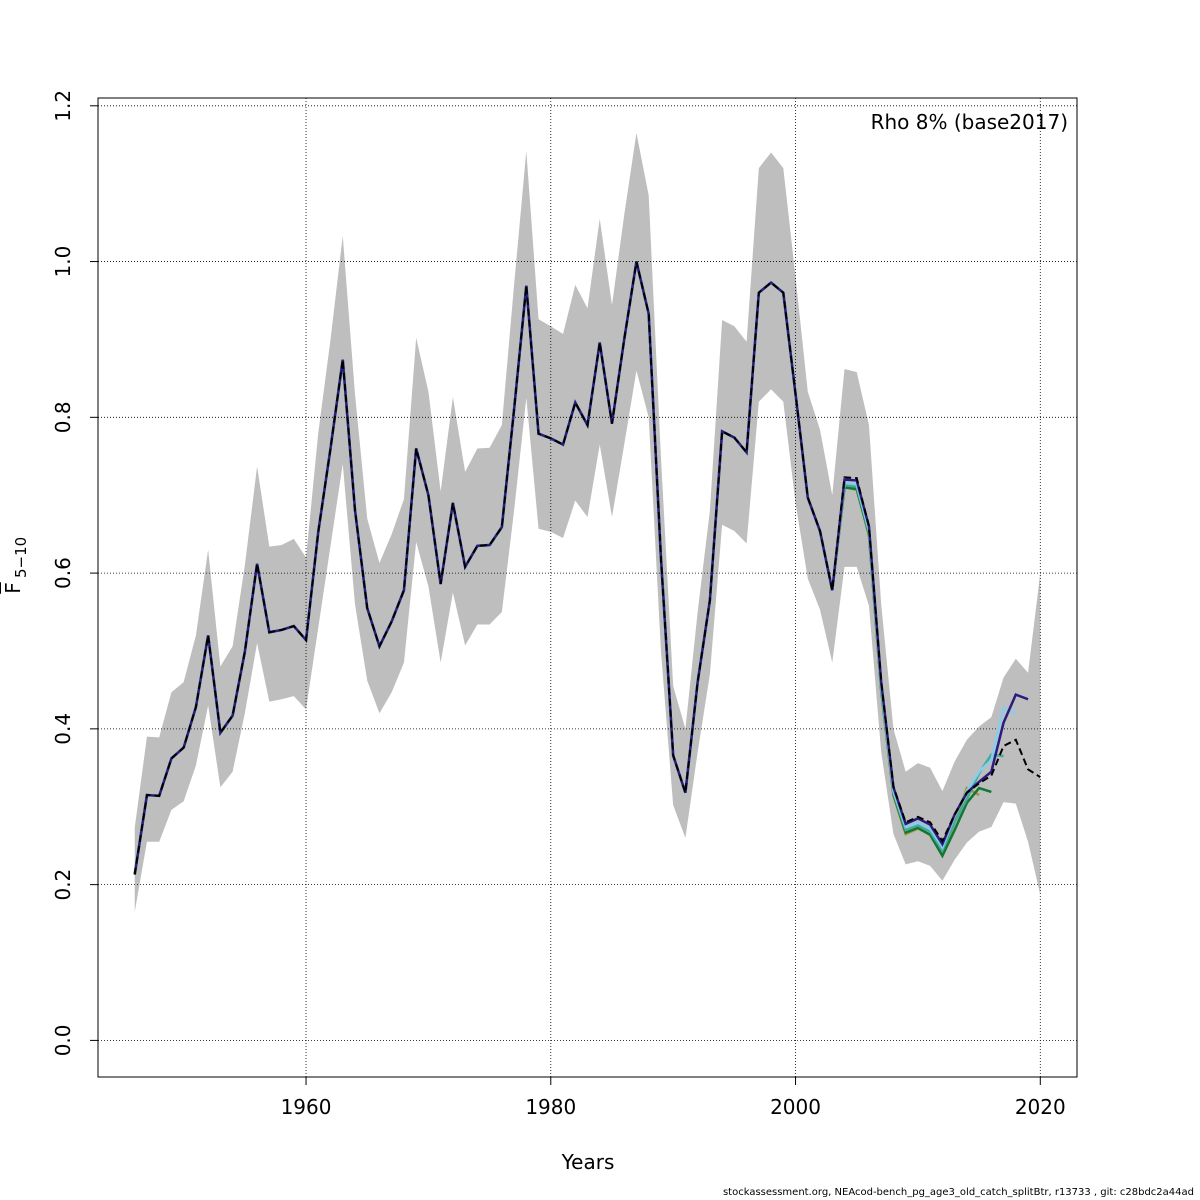 The image size is (1200, 1200). Describe the element at coordinates (63, 262) in the screenshot. I see `y-tick-label: 1.0` at that location.